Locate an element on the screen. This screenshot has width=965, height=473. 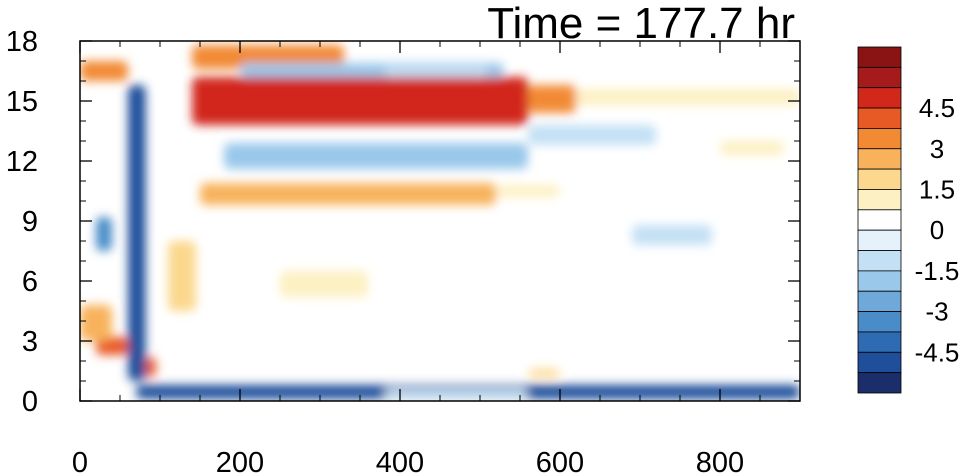
y-tick-label: 9 is located at coordinates (30, 222).